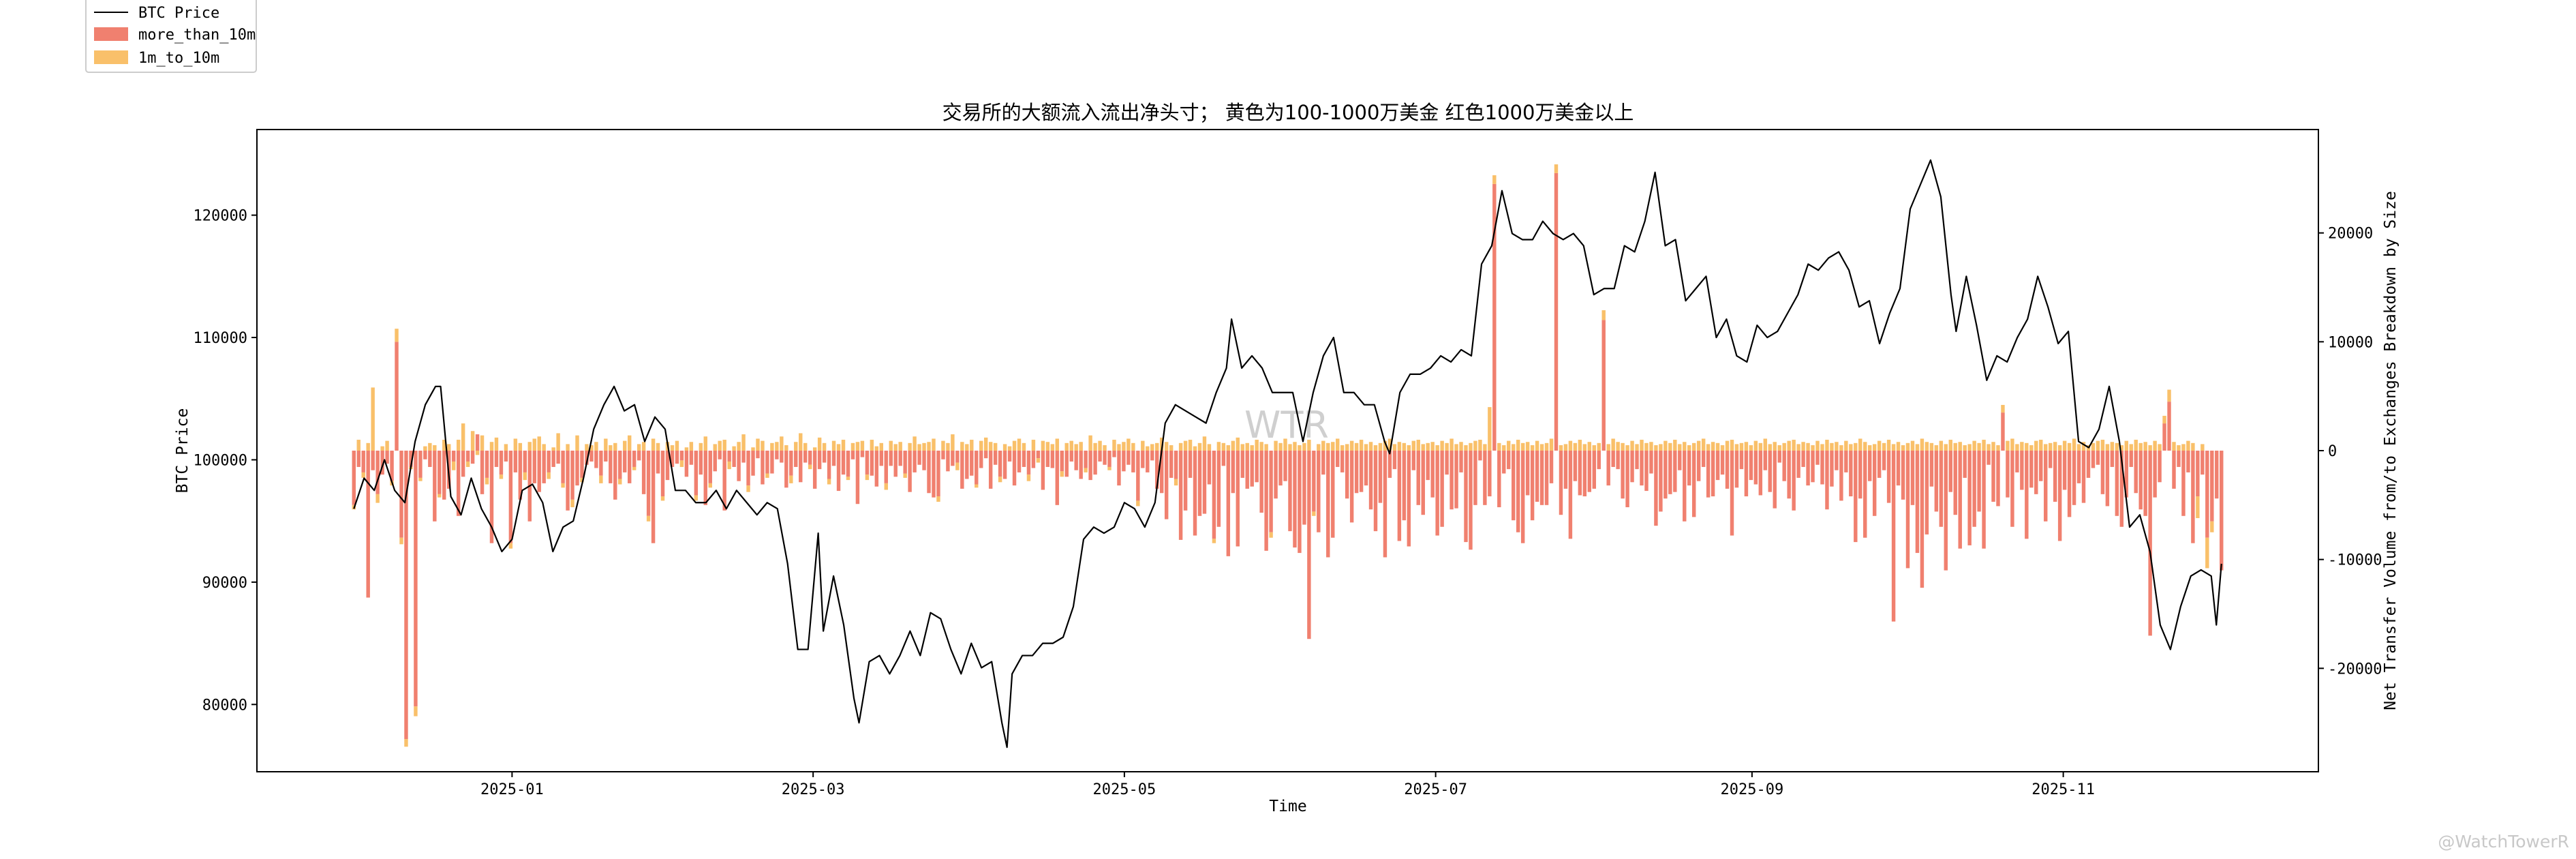  Describe the element at coordinates (1435, 789) in the screenshot. I see `x-tick-label: 2025-07` at that location.